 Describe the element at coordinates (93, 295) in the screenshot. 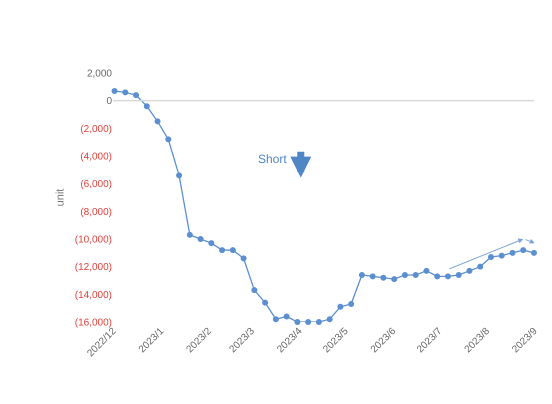

I see `y-tick-label: (14,000)` at that location.